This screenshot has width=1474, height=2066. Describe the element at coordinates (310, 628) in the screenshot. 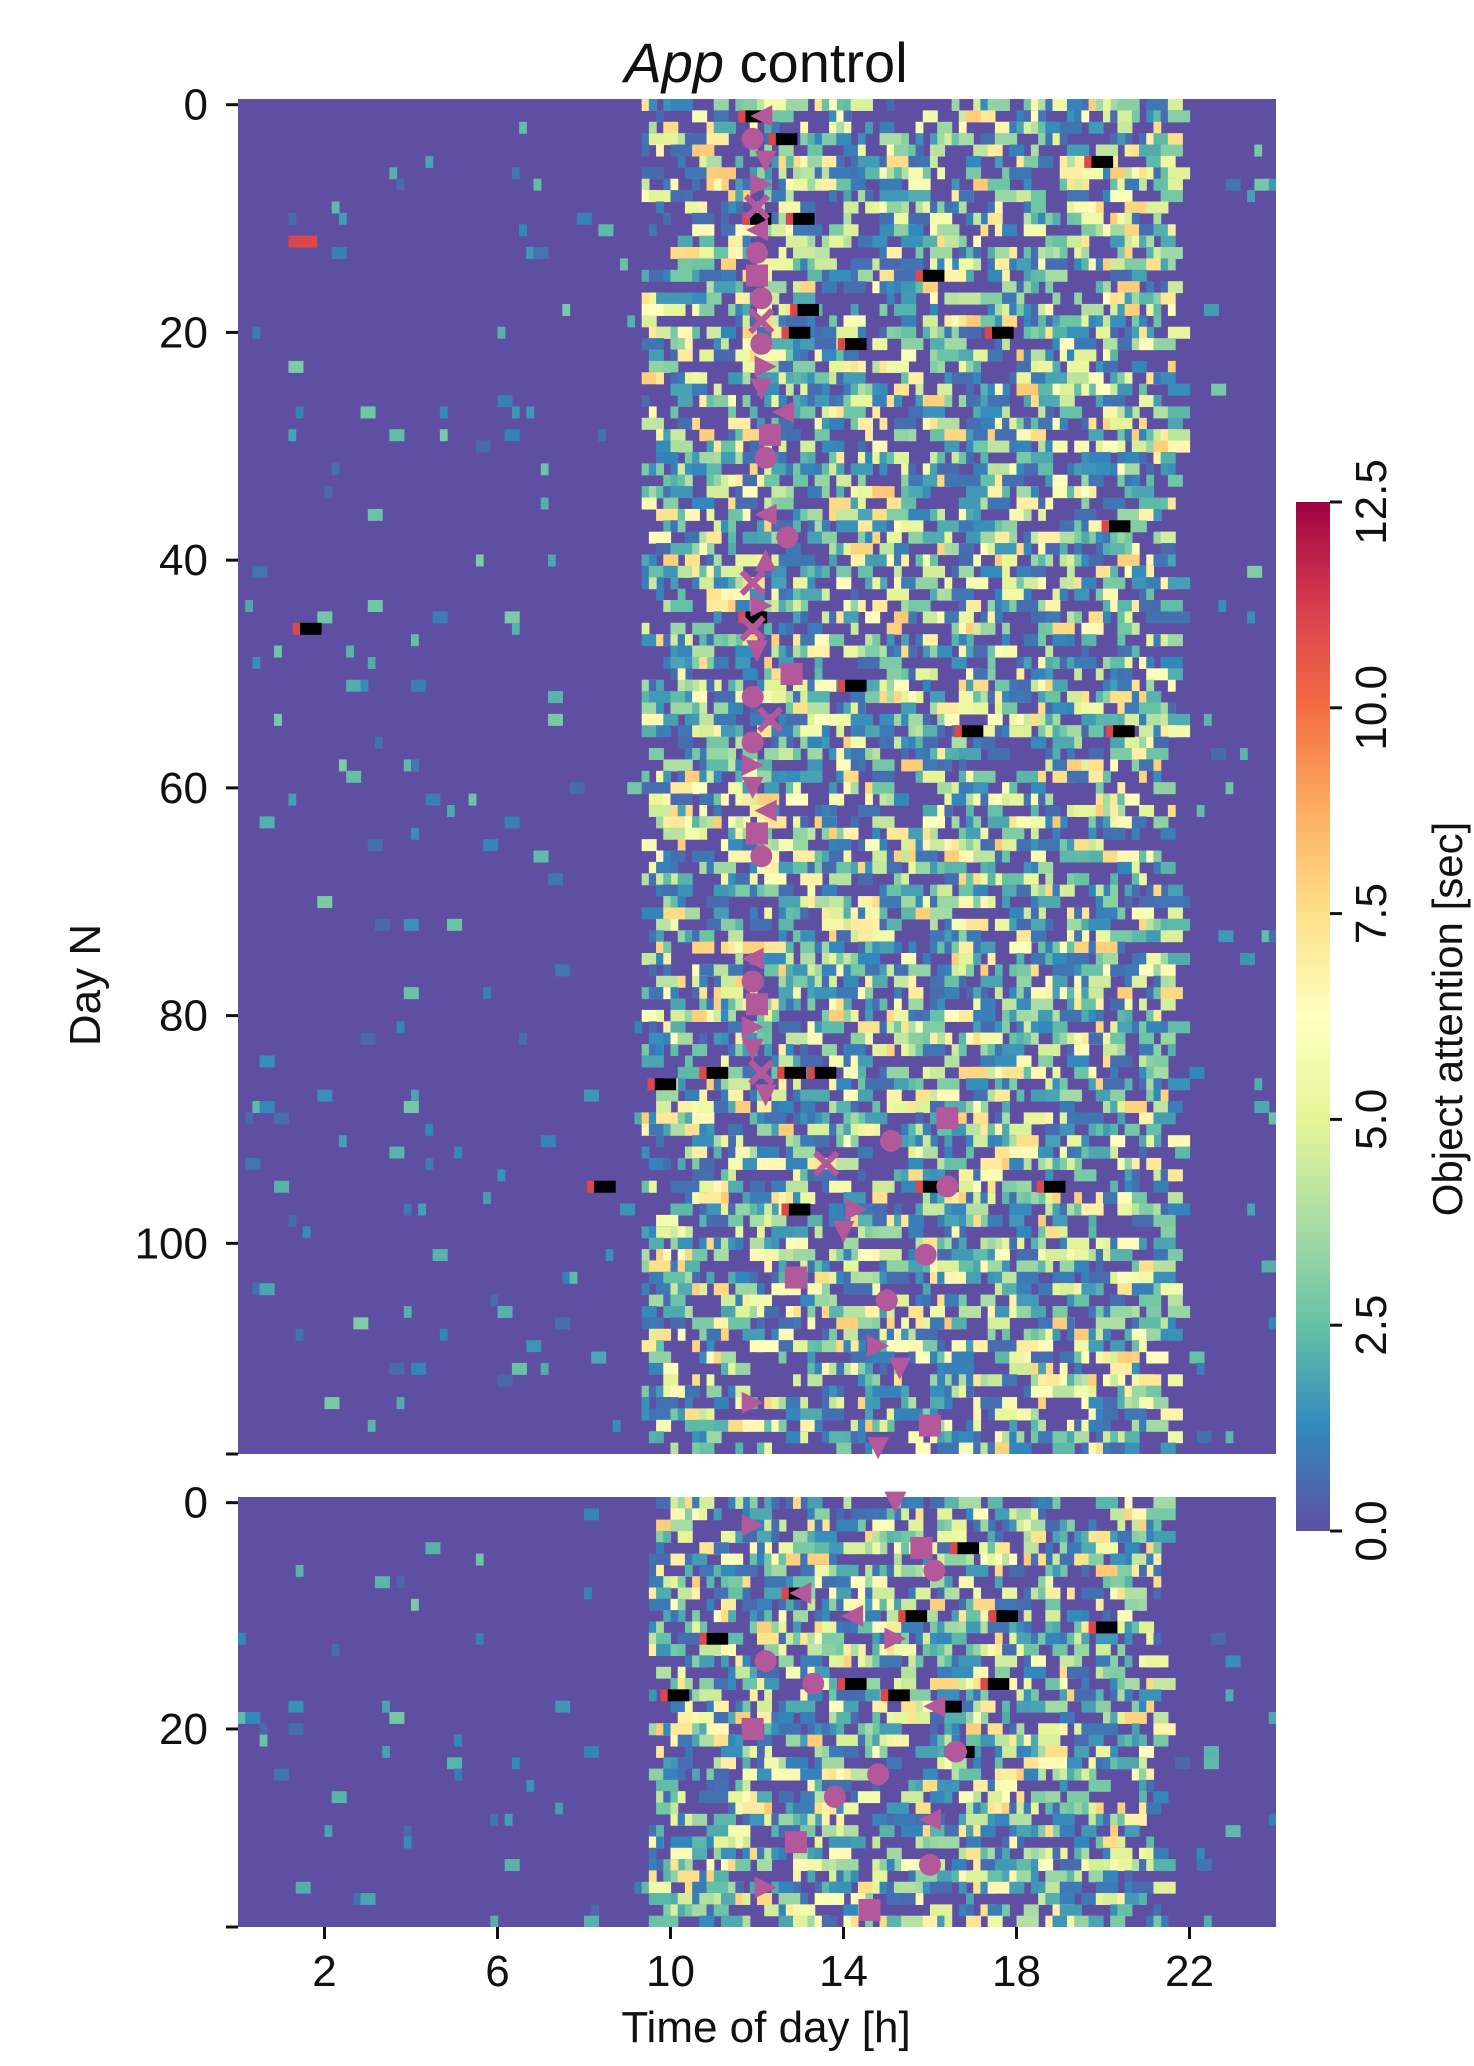

I see `heatmap-cell-high` at that location.